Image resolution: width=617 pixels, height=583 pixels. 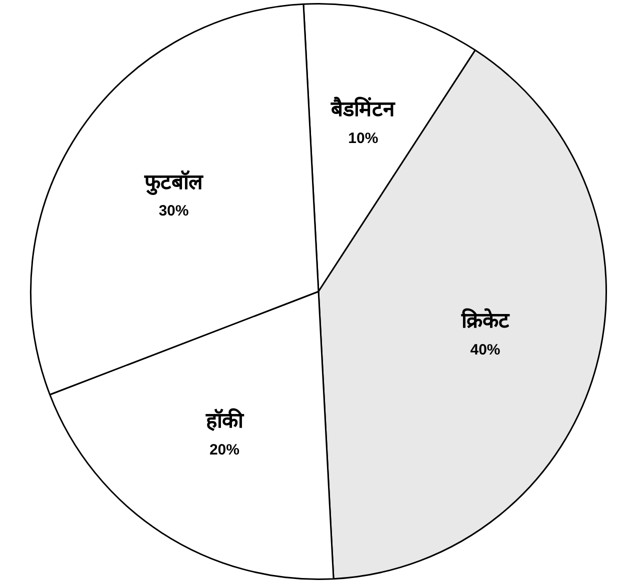 I want to click on data-label: 30%, so click(x=173, y=211).